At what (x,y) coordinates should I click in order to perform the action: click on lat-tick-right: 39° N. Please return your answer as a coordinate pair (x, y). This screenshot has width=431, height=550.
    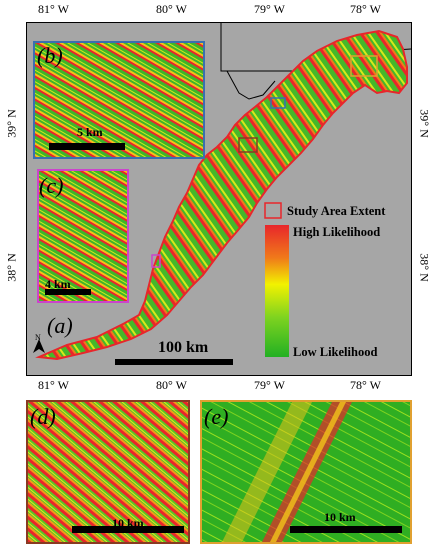
    Looking at the image, I should click on (424, 123).